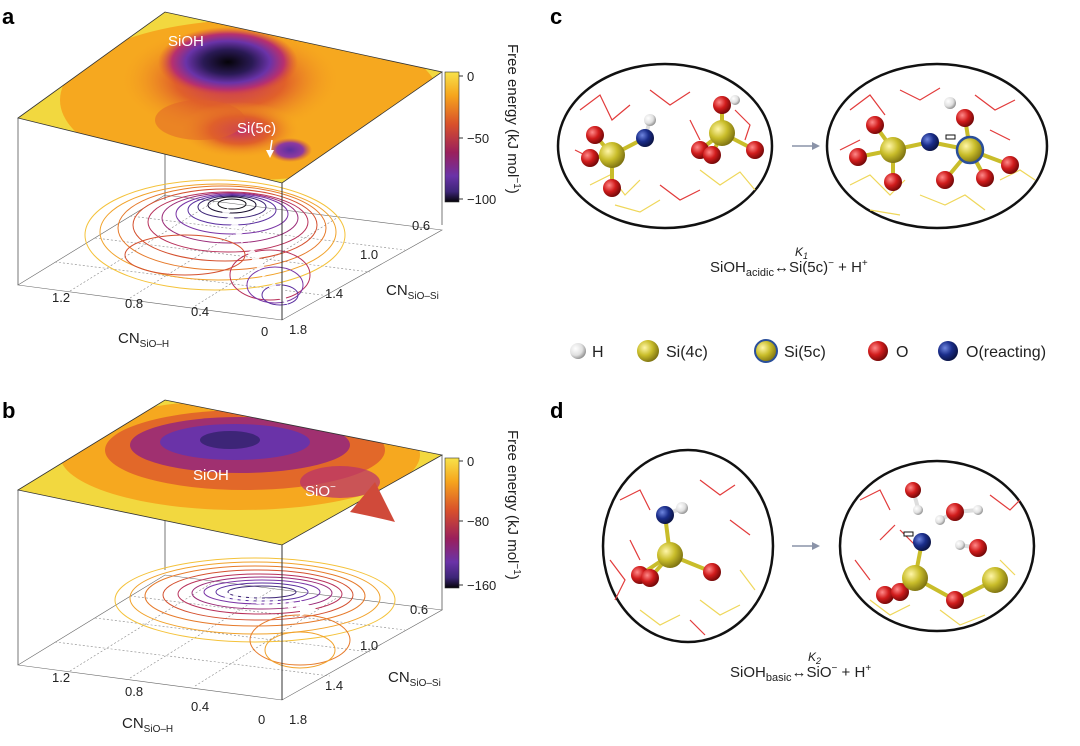 Image resolution: width=1080 pixels, height=746 pixels. I want to click on legend-h-label: H, so click(598, 352).